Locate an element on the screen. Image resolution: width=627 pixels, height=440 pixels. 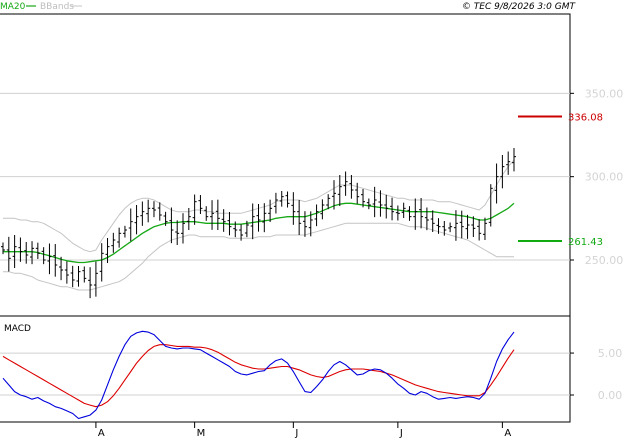
macd-y-tick-label: 5.00 is located at coordinates (610, 353).